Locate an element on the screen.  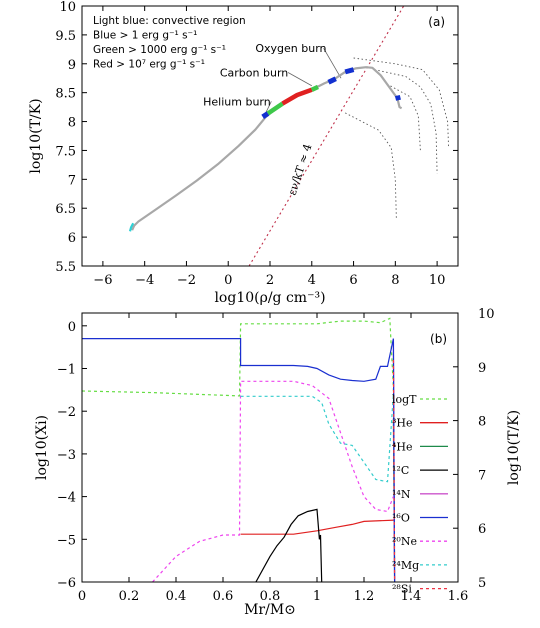
x-tick-label-a: 0 is located at coordinates (228, 280).